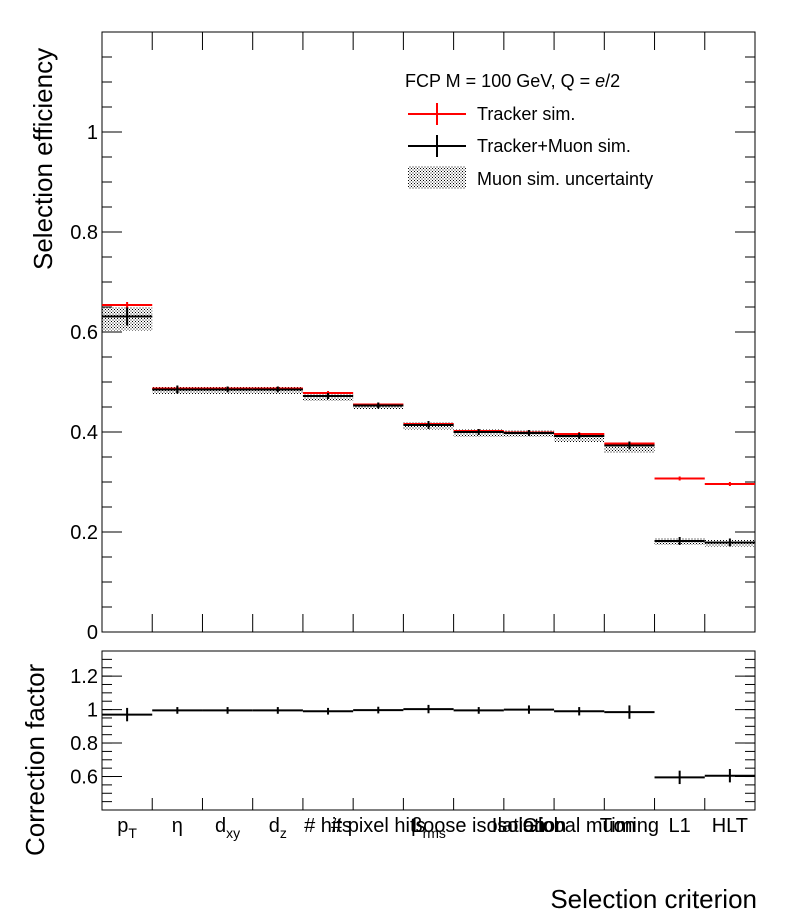 This screenshot has height=922, width=796. I want to click on legend-hatch-swatch, so click(437, 177).